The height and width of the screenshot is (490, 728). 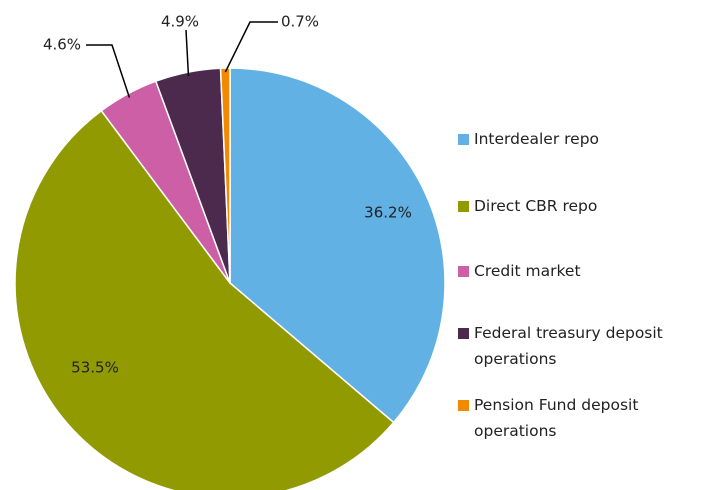 I want to click on data-label: 0.7%, so click(x=300, y=22).